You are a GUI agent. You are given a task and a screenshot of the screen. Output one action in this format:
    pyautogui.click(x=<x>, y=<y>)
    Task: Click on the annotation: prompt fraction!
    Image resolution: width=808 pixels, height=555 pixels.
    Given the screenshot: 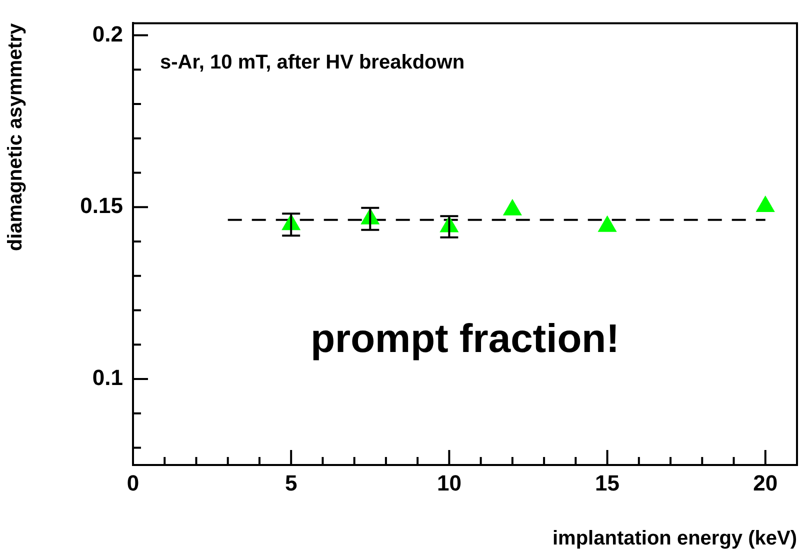 What is the action you would take?
    pyautogui.click(x=465, y=339)
    